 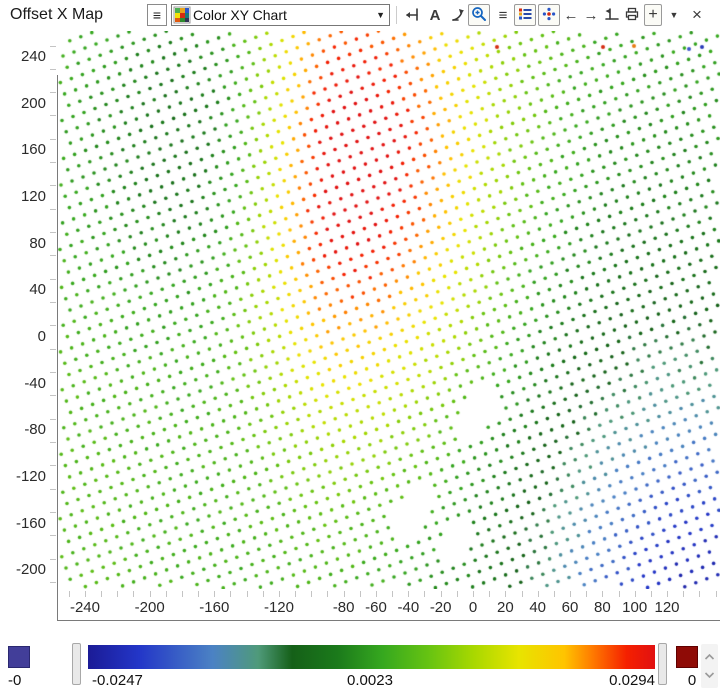 What do you see at coordinates (37, 243) in the screenshot?
I see `y-tick-label: 80` at bounding box center [37, 243].